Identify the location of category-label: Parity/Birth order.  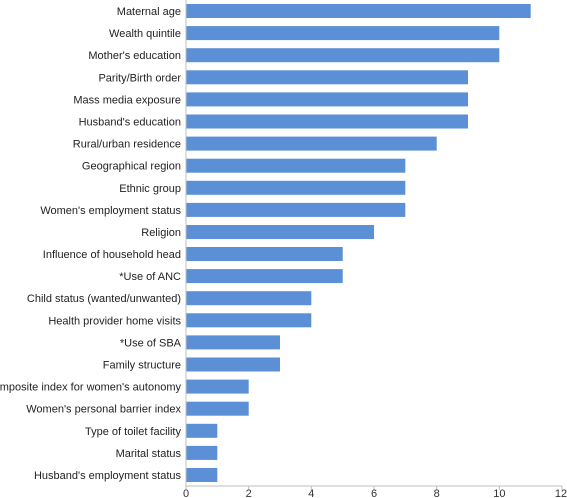
(139, 78).